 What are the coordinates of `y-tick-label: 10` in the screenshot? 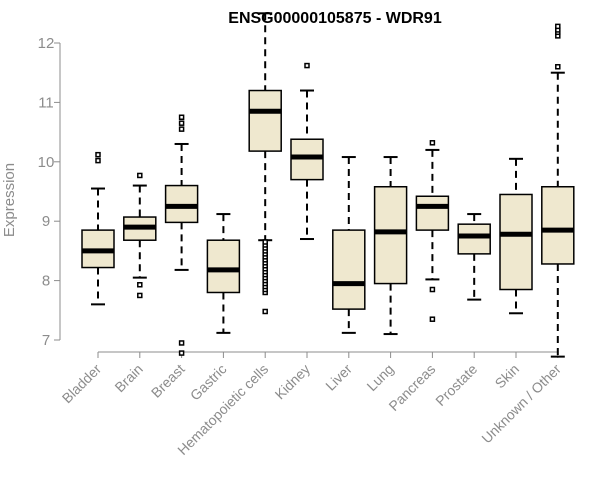 It's located at (46, 162).